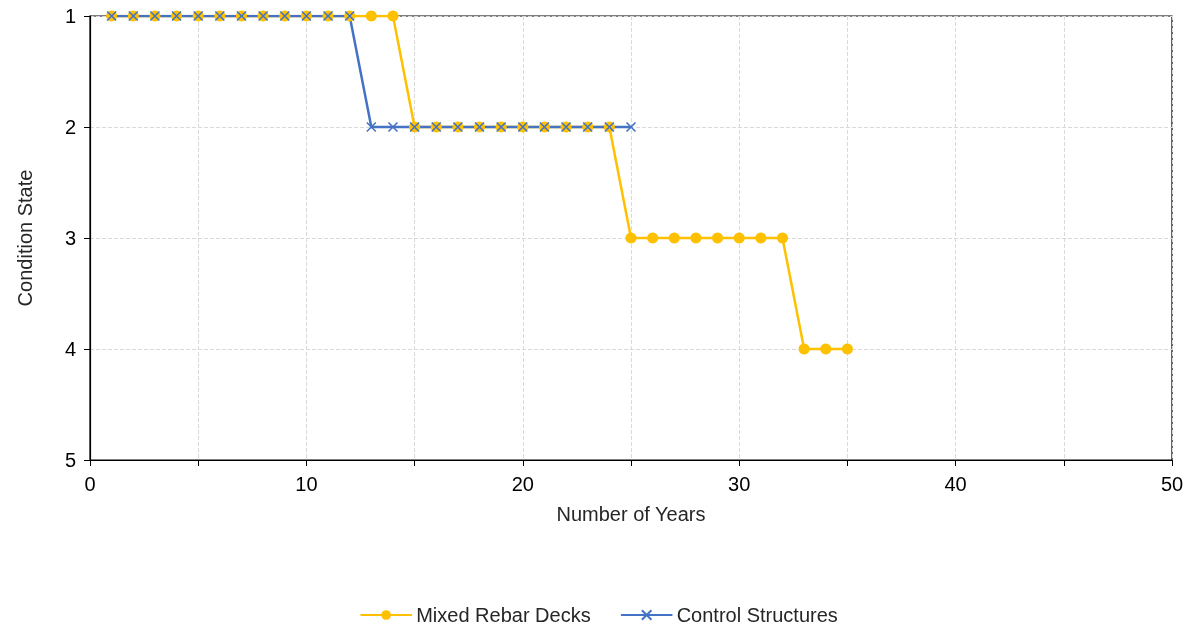  I want to click on x-tick-label: 30, so click(739, 484).